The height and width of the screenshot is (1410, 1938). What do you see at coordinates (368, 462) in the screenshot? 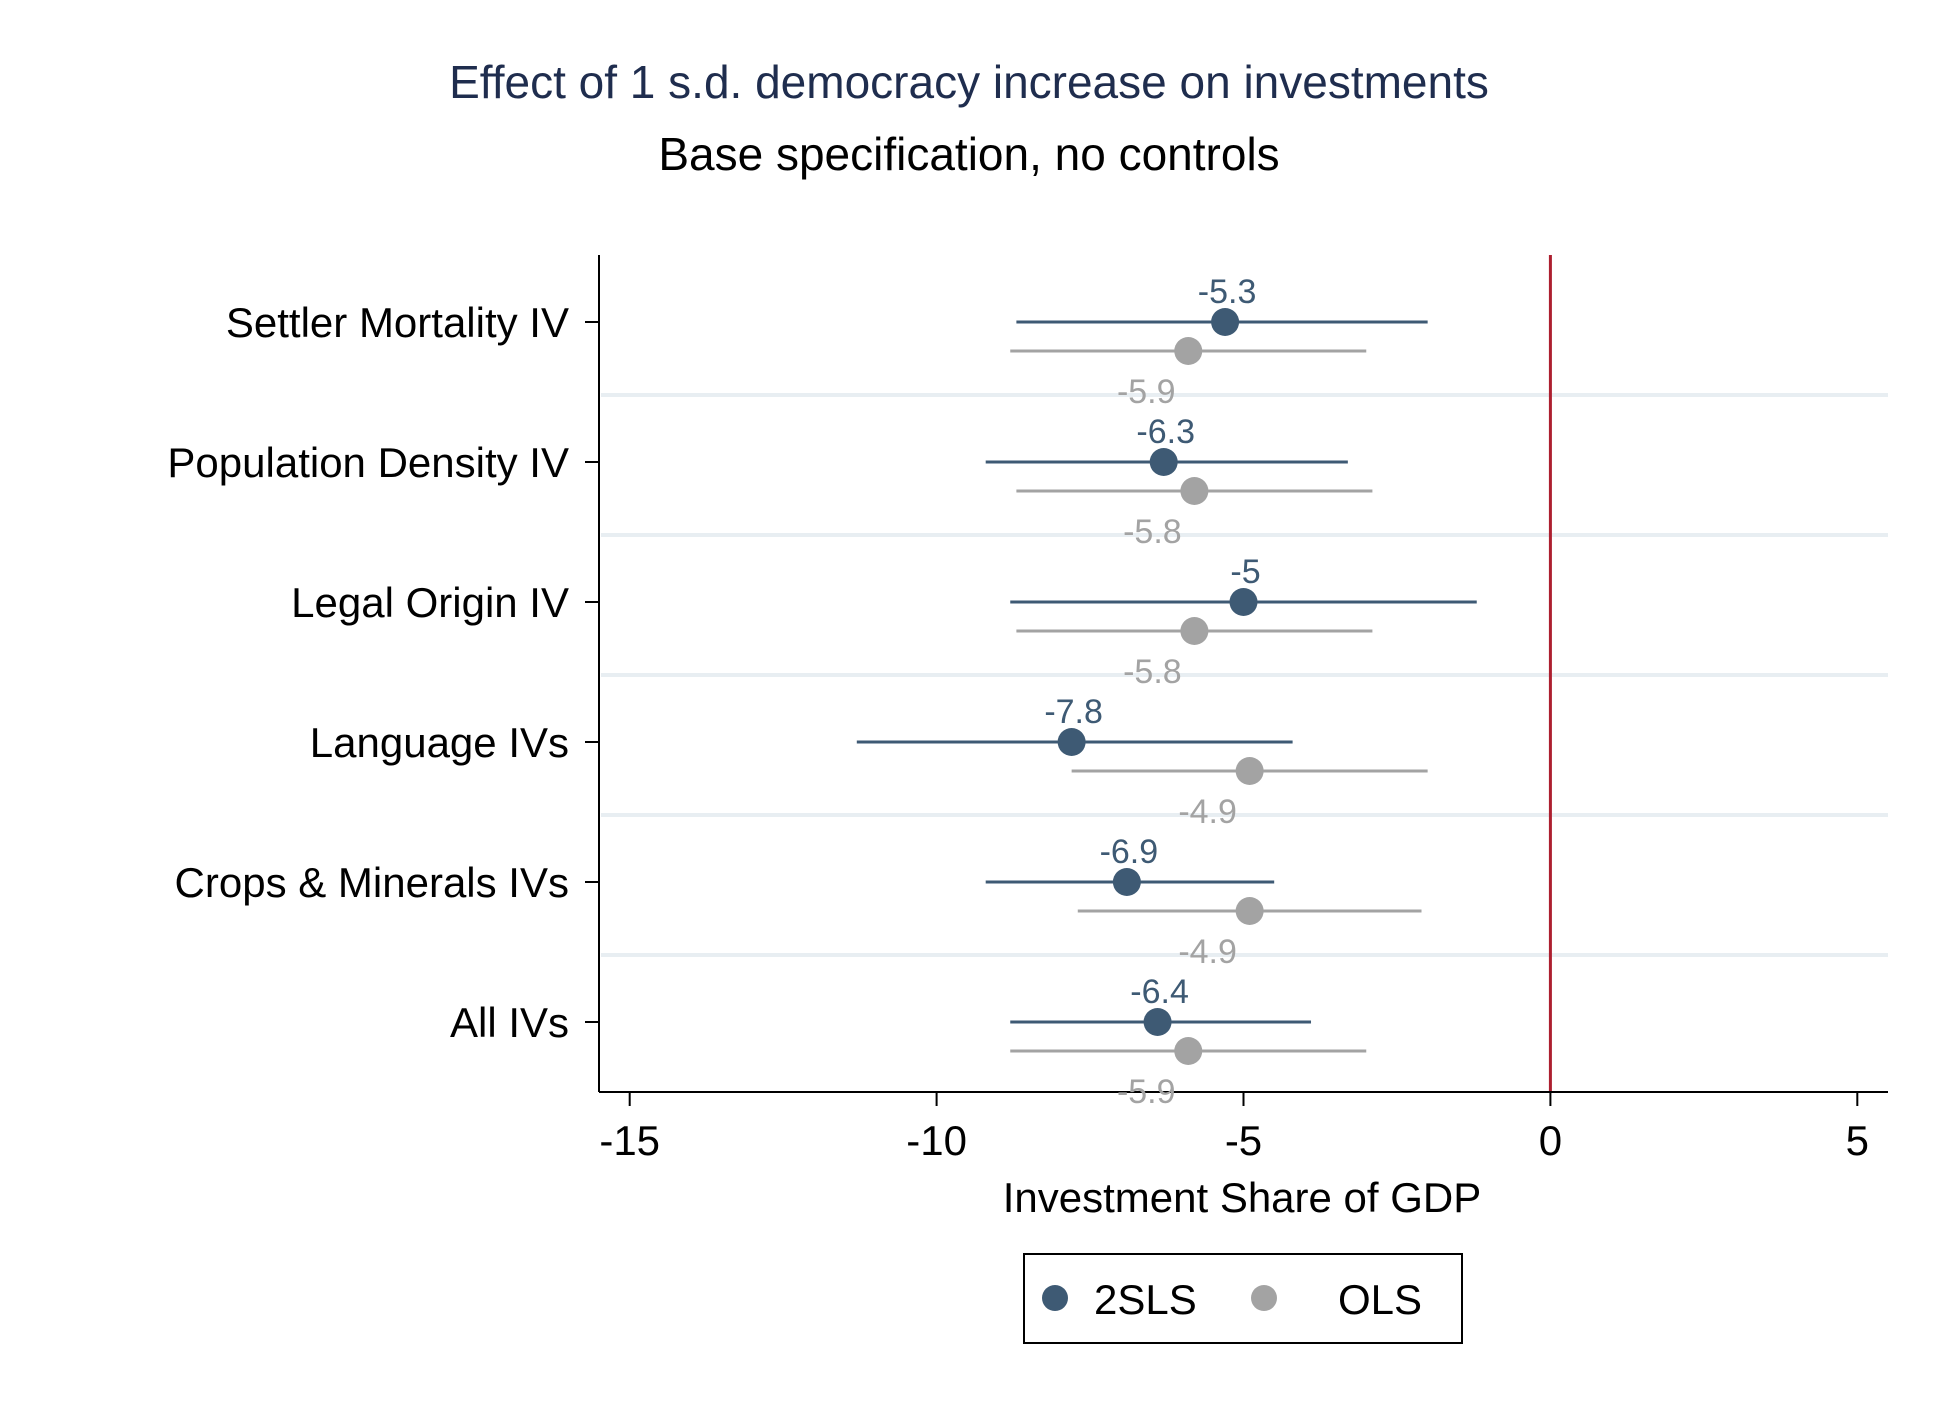
I see `y-tick-label: Population Density IV` at bounding box center [368, 462].